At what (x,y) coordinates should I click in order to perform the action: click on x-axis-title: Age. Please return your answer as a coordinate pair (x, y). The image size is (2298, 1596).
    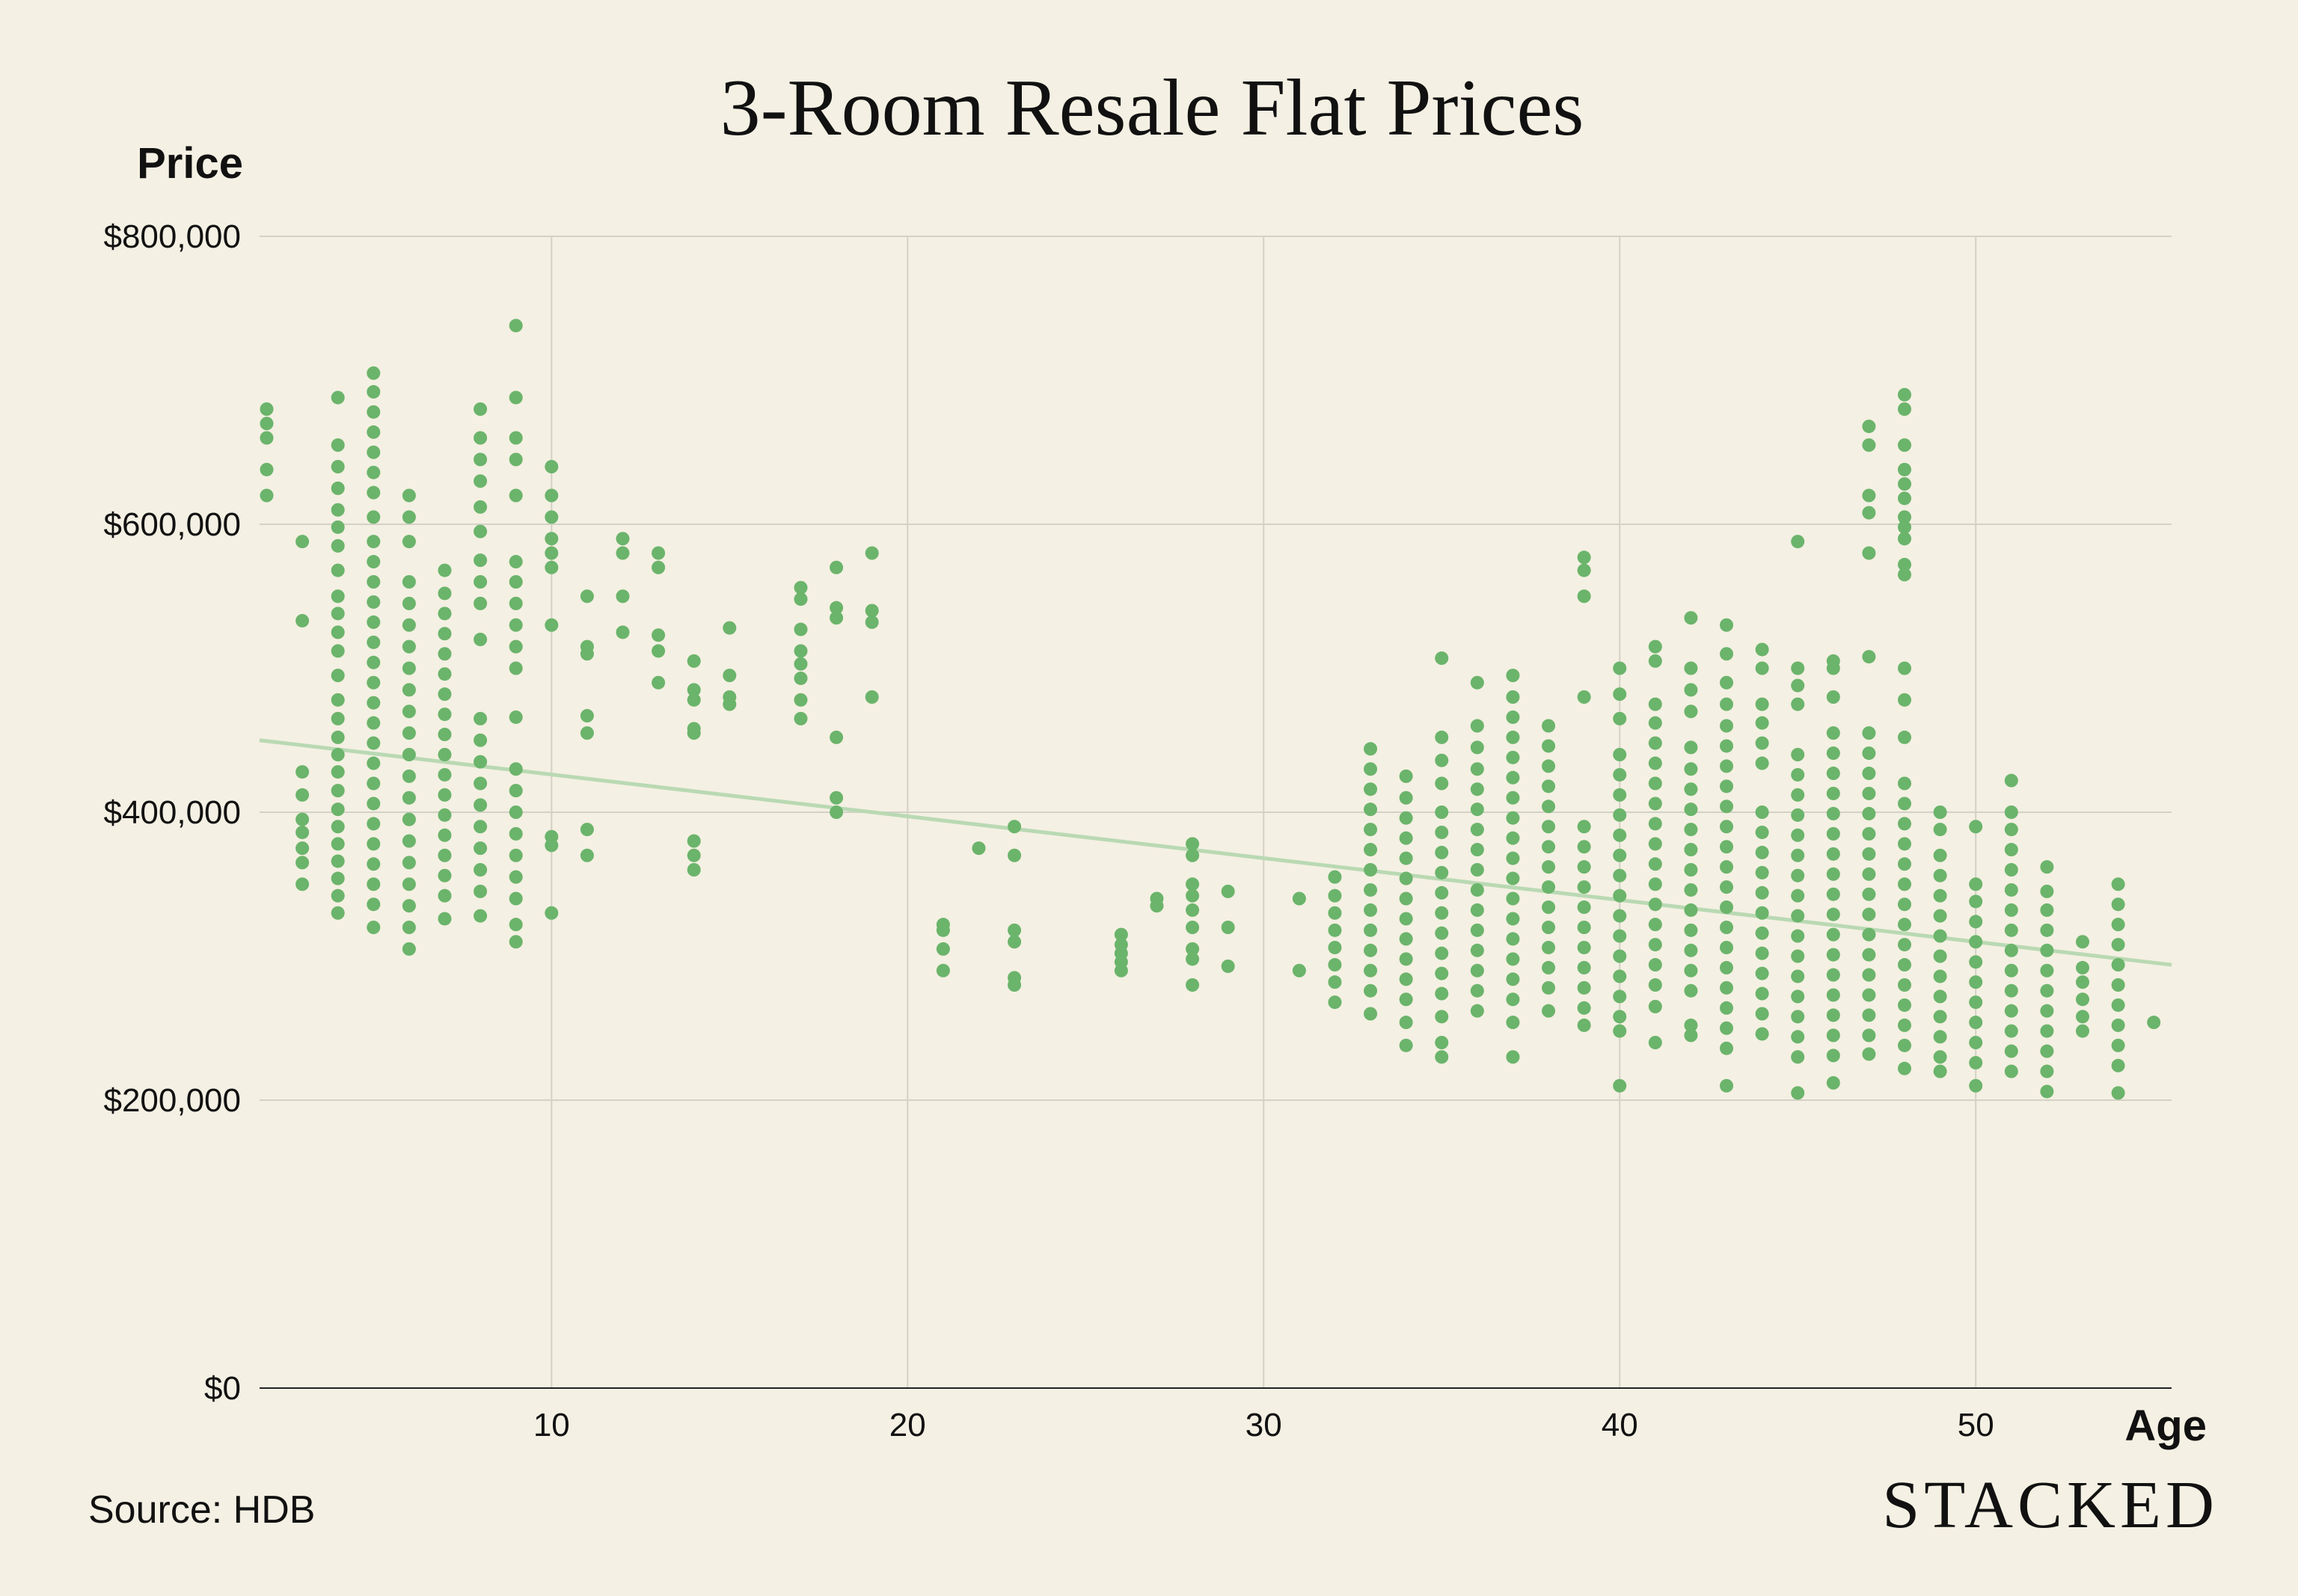
    Looking at the image, I should click on (2165, 1426).